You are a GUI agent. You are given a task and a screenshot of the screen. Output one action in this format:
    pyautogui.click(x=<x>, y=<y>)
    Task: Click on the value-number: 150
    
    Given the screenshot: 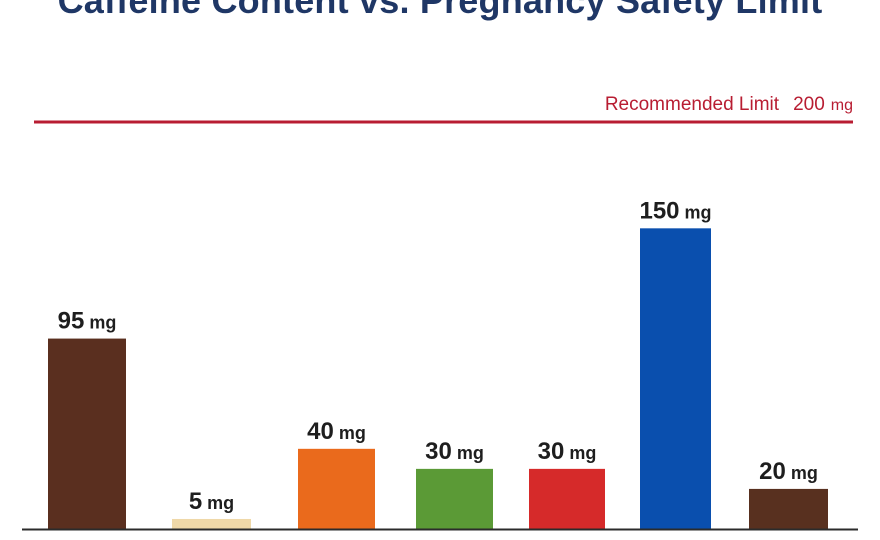 What is the action you would take?
    pyautogui.click(x=659, y=210)
    